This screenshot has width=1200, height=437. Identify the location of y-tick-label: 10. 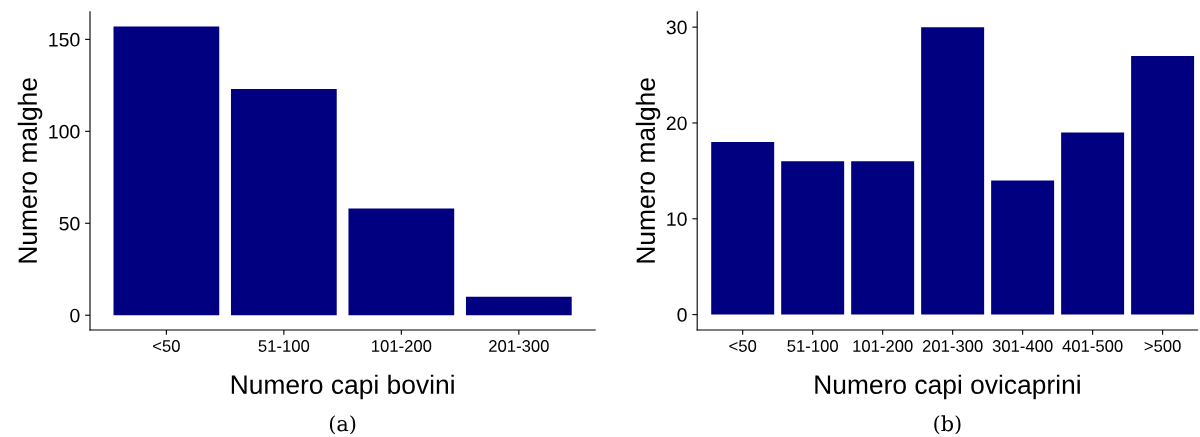
(677, 219).